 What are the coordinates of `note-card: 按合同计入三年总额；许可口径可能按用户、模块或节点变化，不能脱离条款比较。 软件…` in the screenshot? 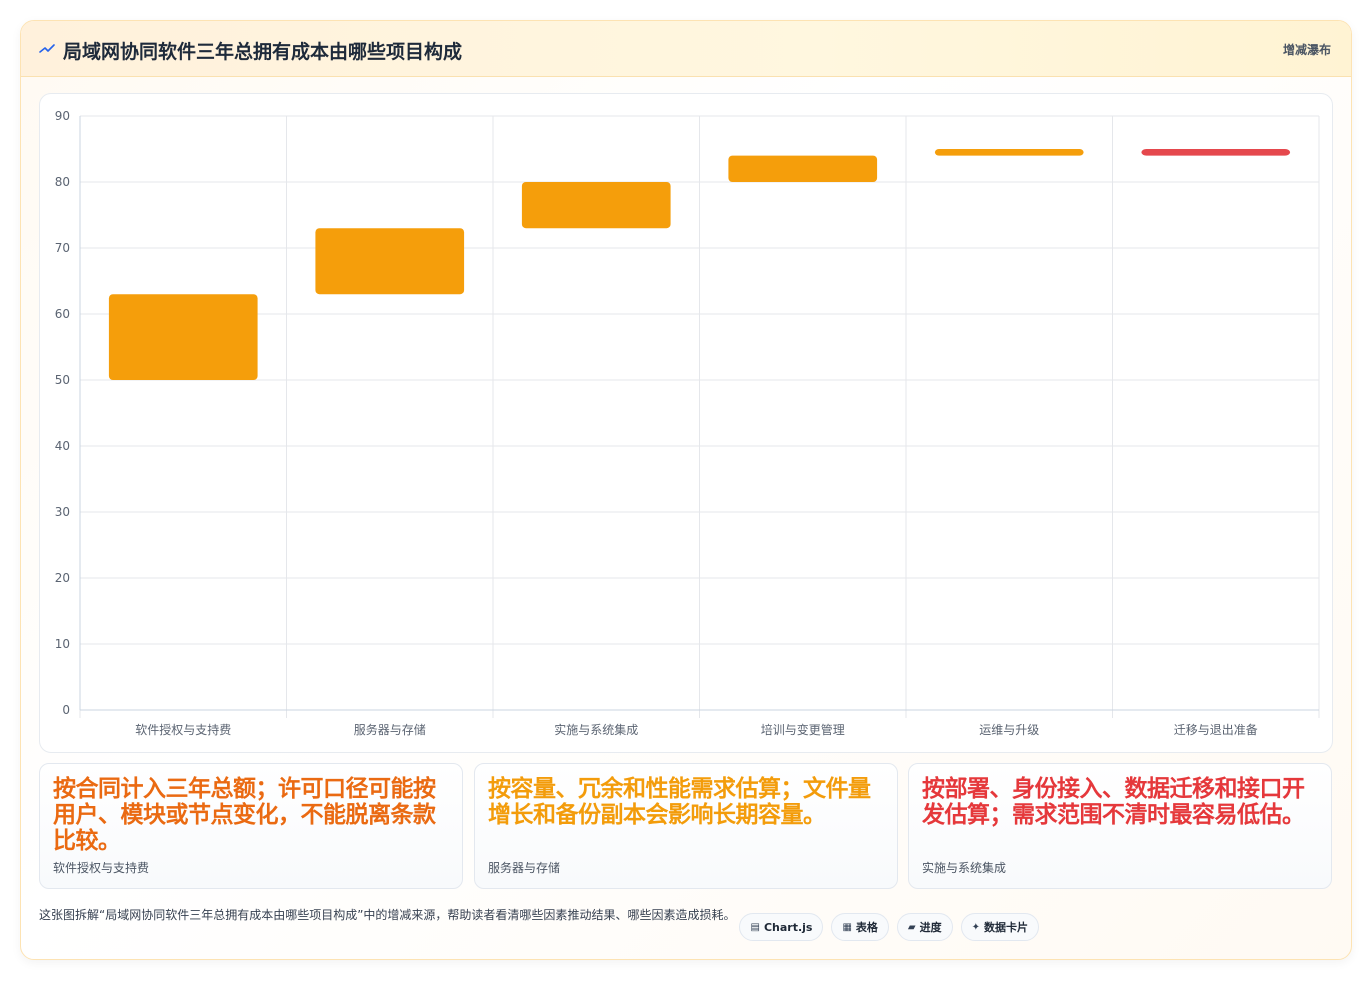 It's located at (251, 826).